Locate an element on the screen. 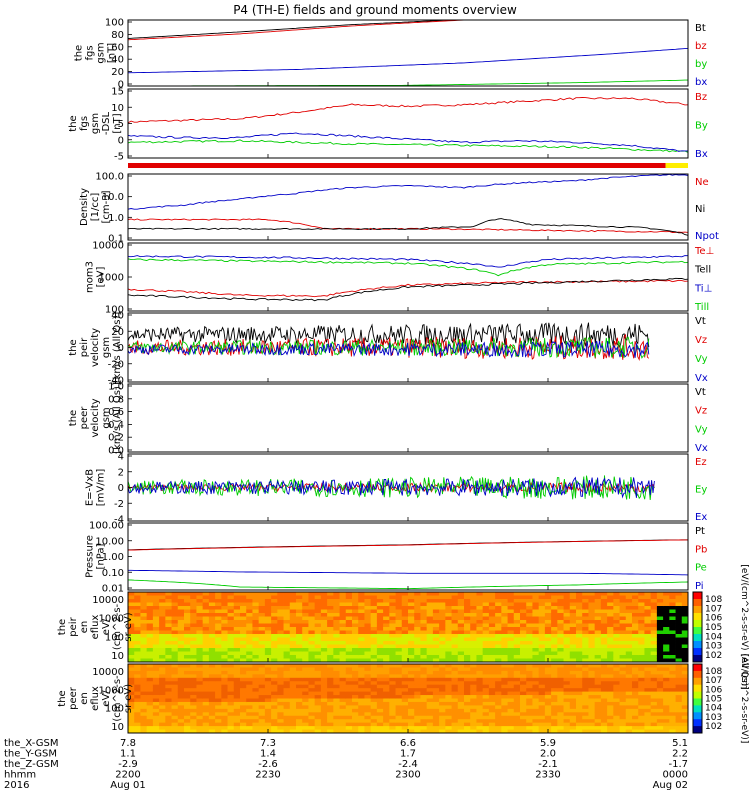 The width and height of the screenshot is (750, 800). y-tick-label: 20 is located at coordinates (117, 332).